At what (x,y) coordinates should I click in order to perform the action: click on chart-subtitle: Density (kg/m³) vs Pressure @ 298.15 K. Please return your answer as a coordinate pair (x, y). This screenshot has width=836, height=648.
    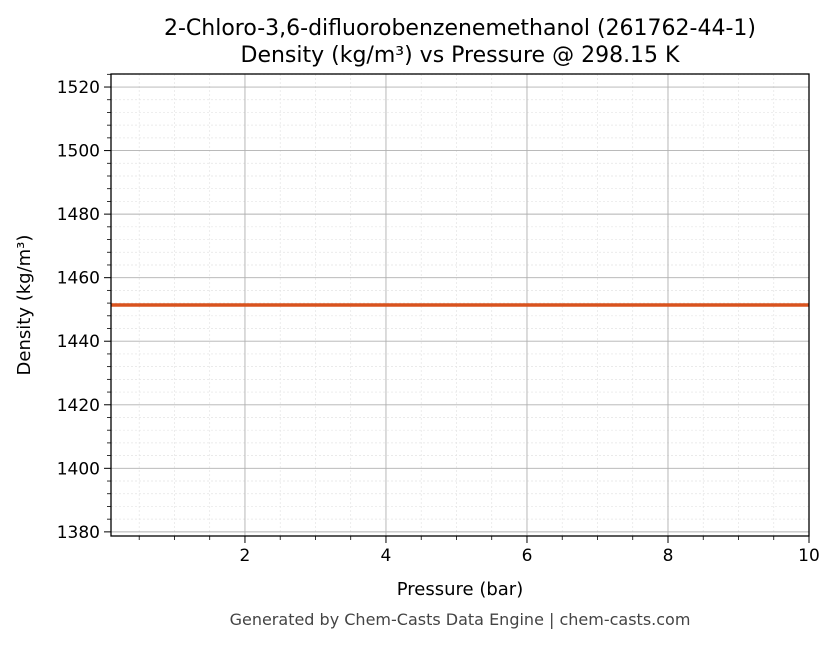
    Looking at the image, I should click on (461, 55).